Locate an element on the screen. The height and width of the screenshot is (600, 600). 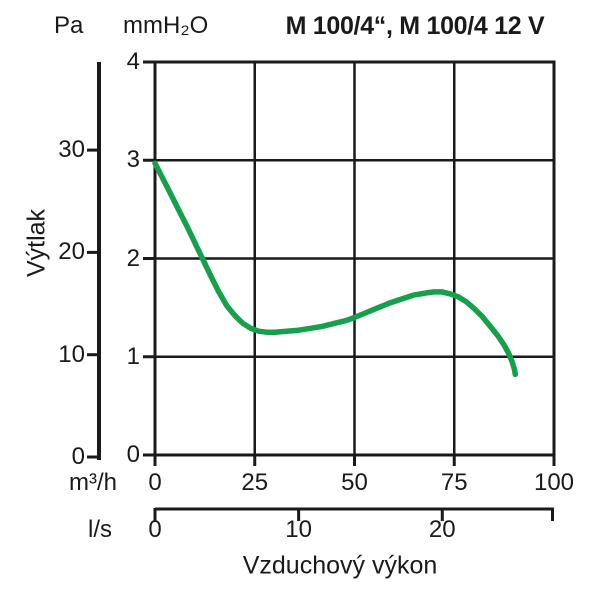
y-tick-label: 2 is located at coordinates (133, 258).